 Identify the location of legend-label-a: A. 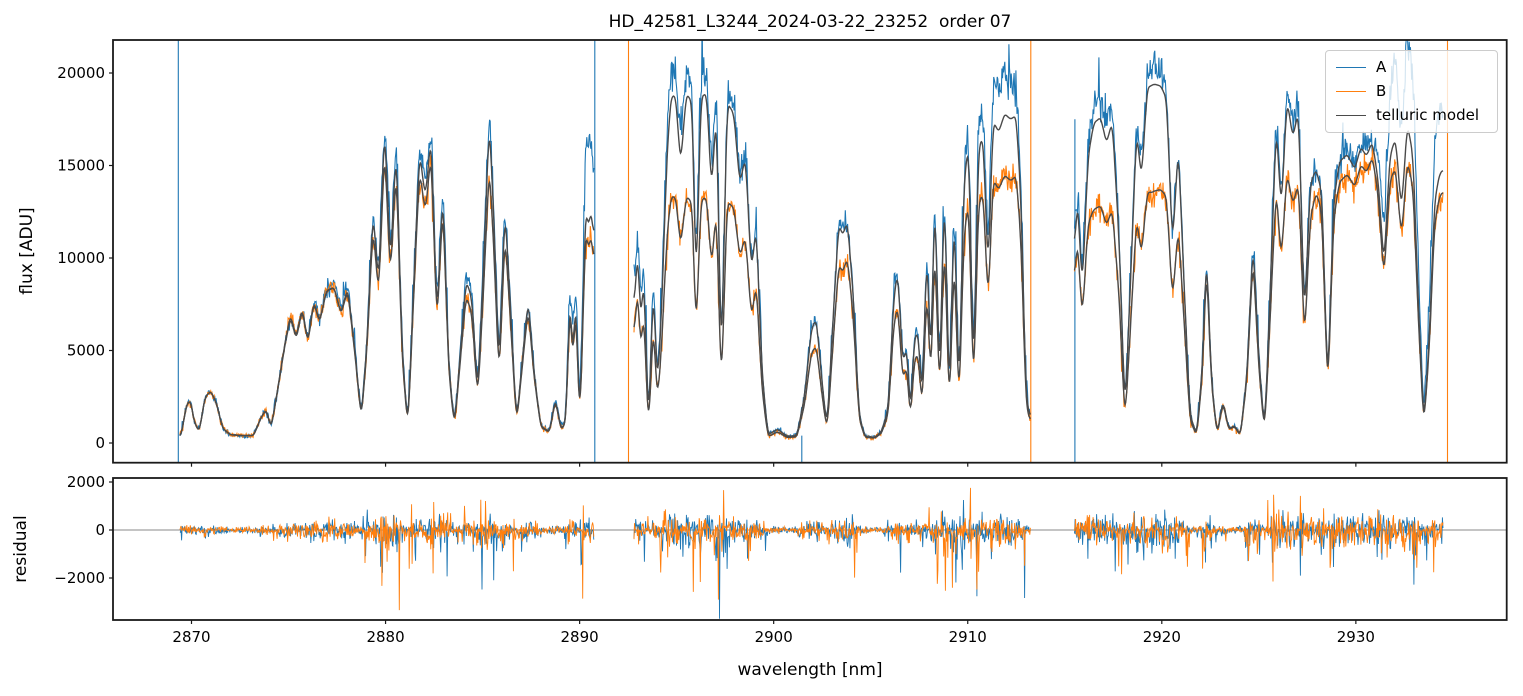
(1381, 66).